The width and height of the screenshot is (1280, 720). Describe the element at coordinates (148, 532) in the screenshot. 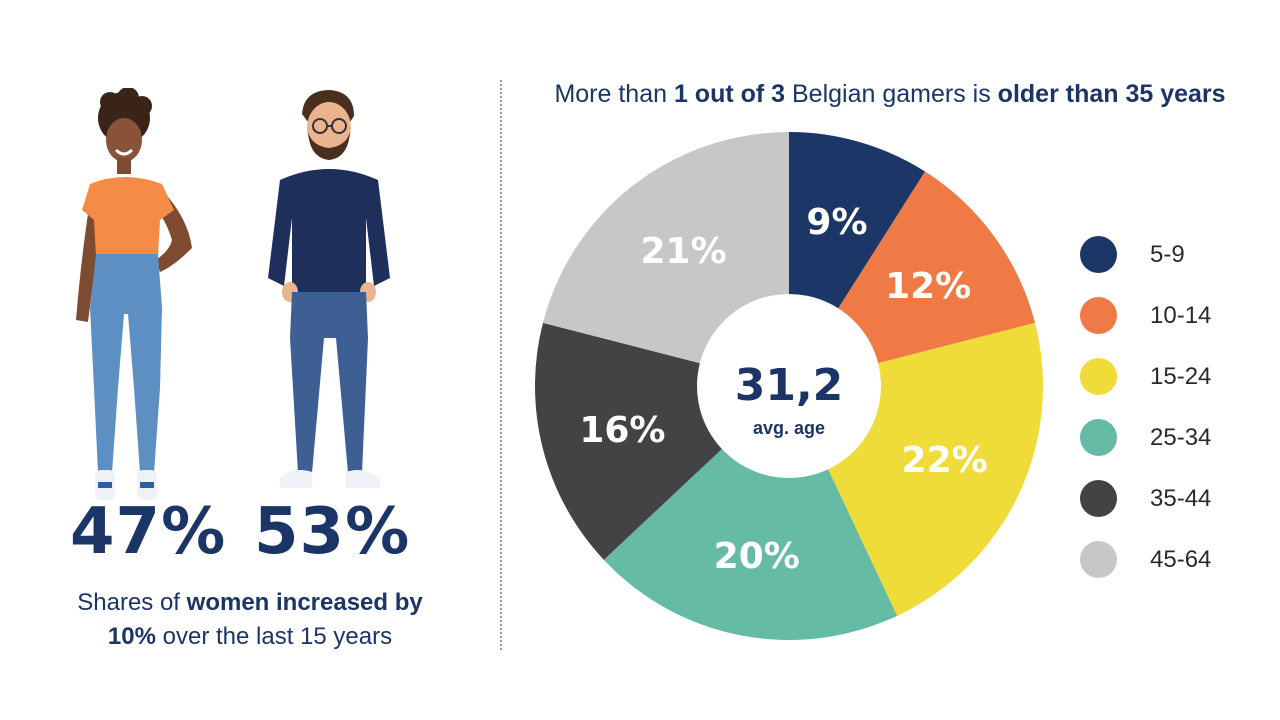

I see `women-percentage: 47%` at that location.